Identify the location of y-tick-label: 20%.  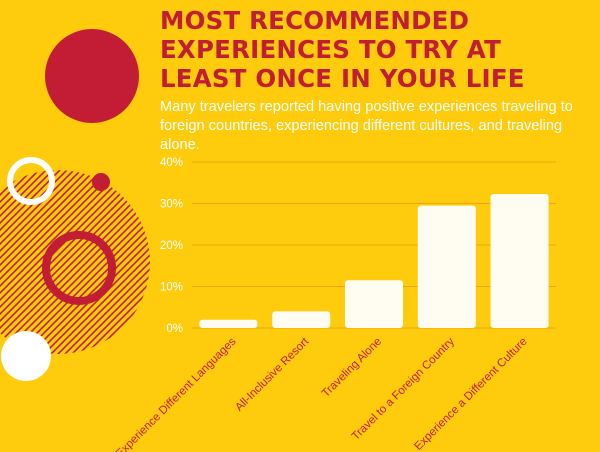
(171, 246).